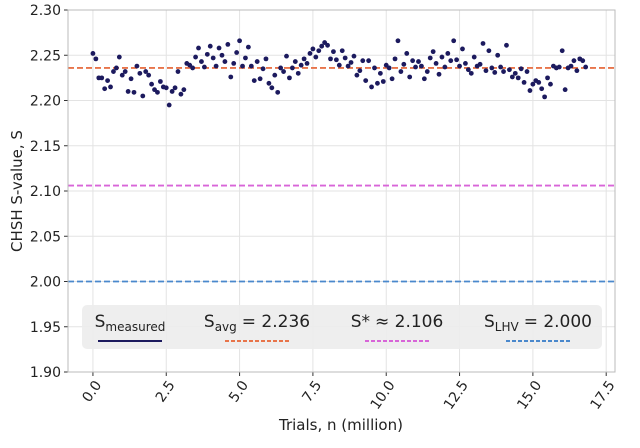 The height and width of the screenshot is (448, 640). What do you see at coordinates (45, 102) in the screenshot?
I see `y-tick-label: 2.20` at bounding box center [45, 102].